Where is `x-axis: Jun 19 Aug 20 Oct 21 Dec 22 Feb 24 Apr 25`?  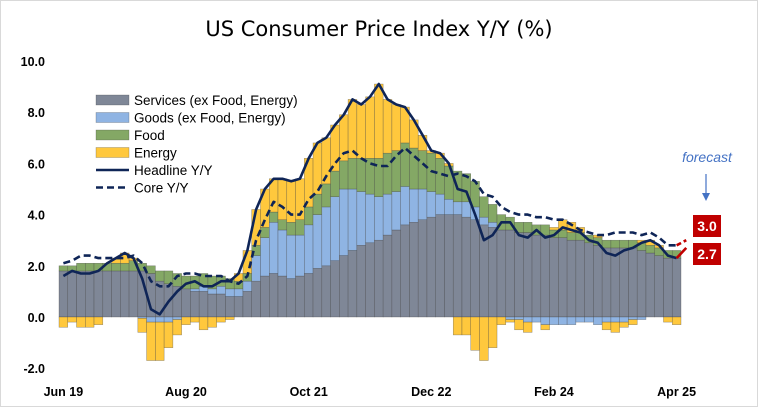 x-axis: Jun 19 Aug 20 Oct 21 Dec 22 Feb 24 Apr 25 is located at coordinates (370, 392).